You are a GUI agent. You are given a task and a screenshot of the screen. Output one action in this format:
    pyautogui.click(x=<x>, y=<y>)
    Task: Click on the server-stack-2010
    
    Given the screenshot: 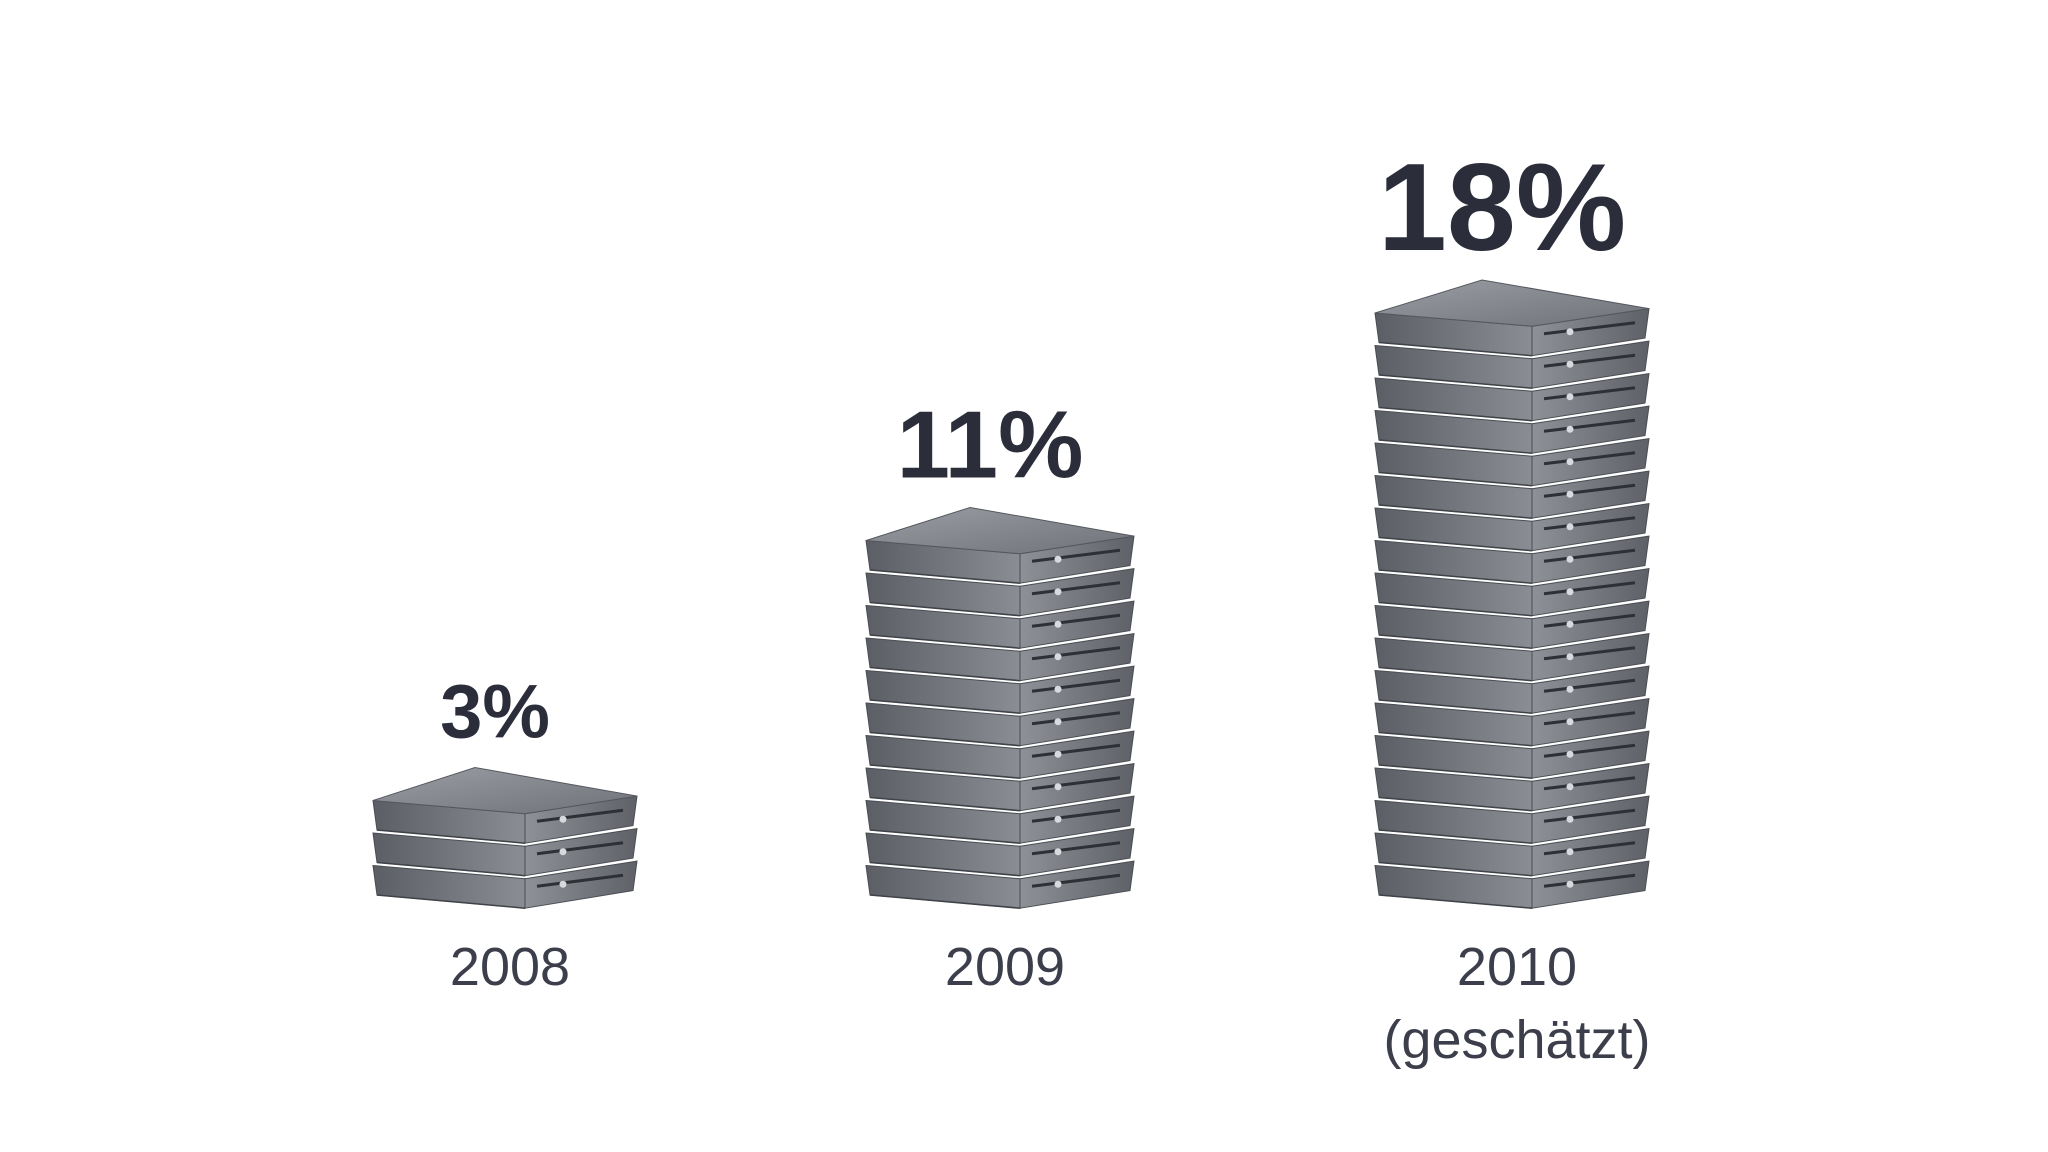 What is the action you would take?
    pyautogui.click(x=1512, y=594)
    